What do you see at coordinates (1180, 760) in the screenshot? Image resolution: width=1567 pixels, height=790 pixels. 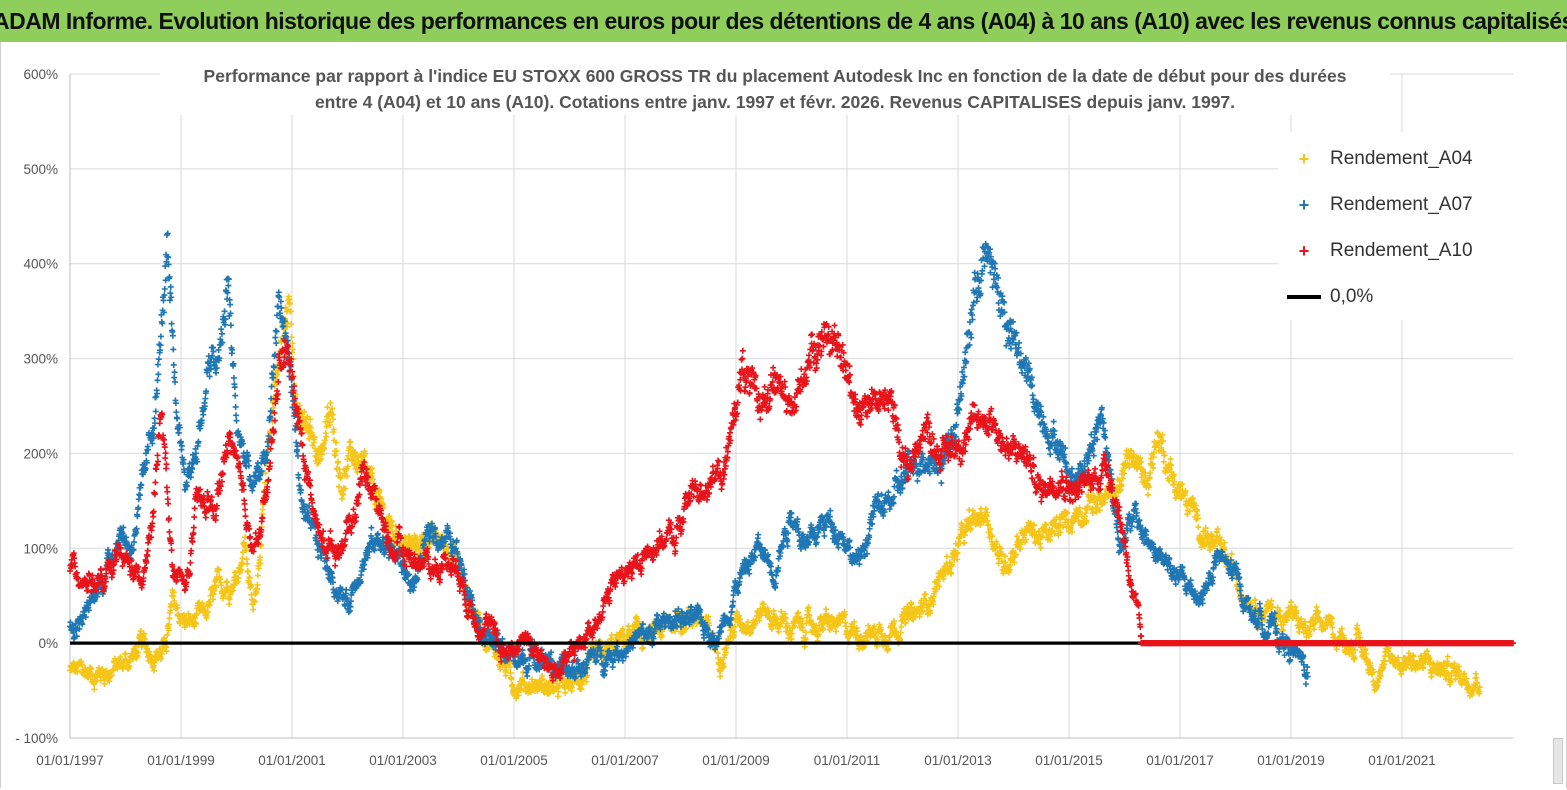 I see `x-tick-label: 01/01/2017` at bounding box center [1180, 760].